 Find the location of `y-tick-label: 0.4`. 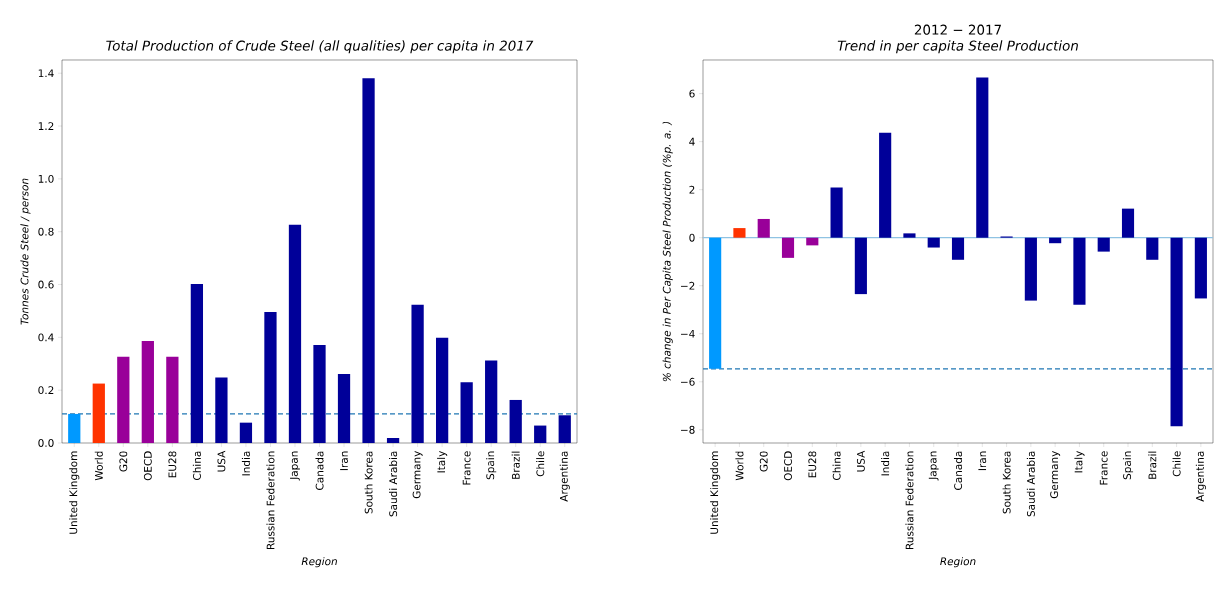

y-tick-label: 0.4 is located at coordinates (46, 337).